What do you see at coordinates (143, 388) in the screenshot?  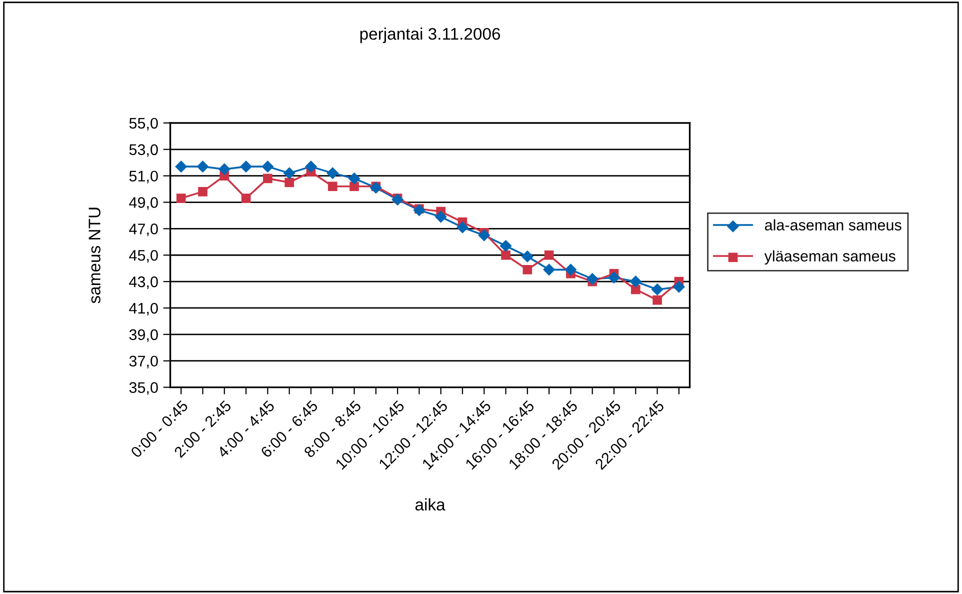 I see `y-tick-label: 35,0` at bounding box center [143, 388].